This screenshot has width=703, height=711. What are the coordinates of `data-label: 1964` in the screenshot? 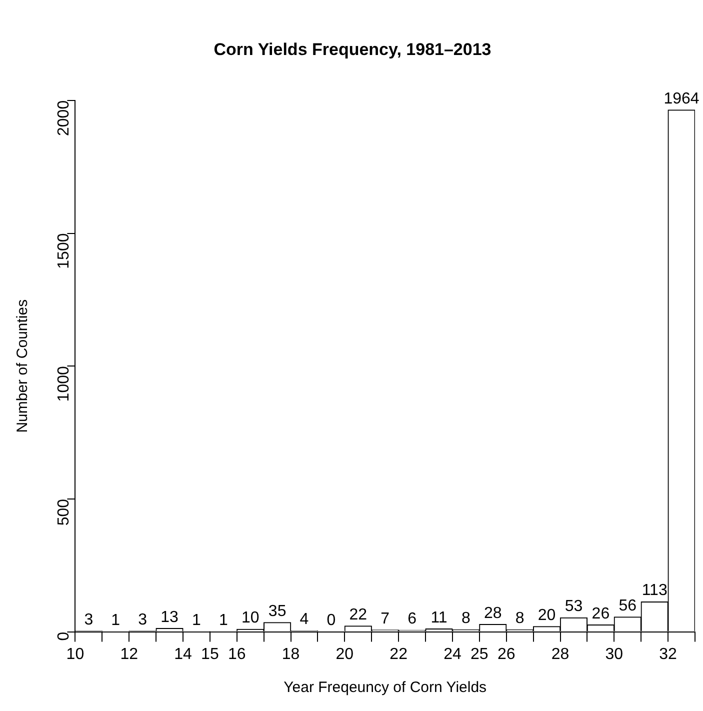 It's located at (682, 99).